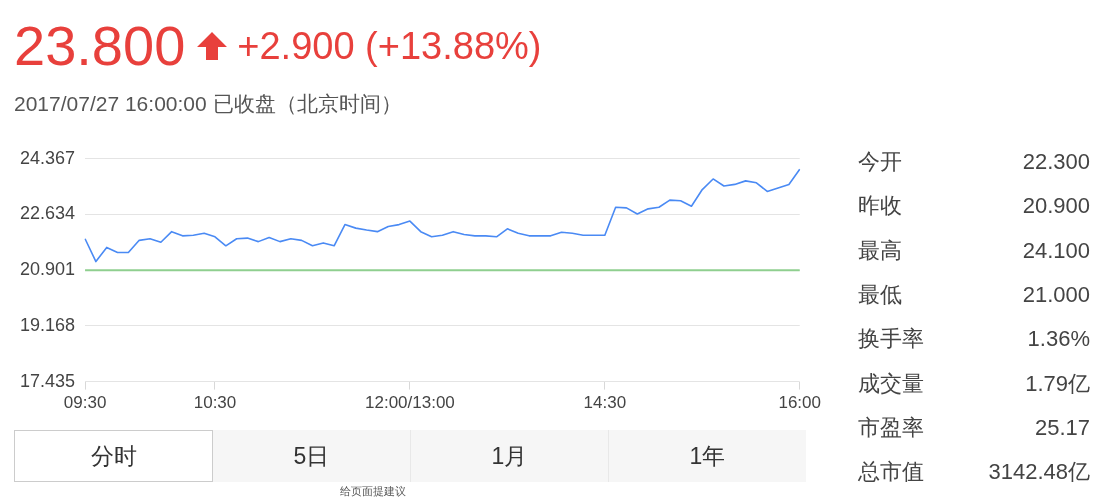 The image size is (1098, 498). I want to click on text: 25.17, so click(1062, 427).